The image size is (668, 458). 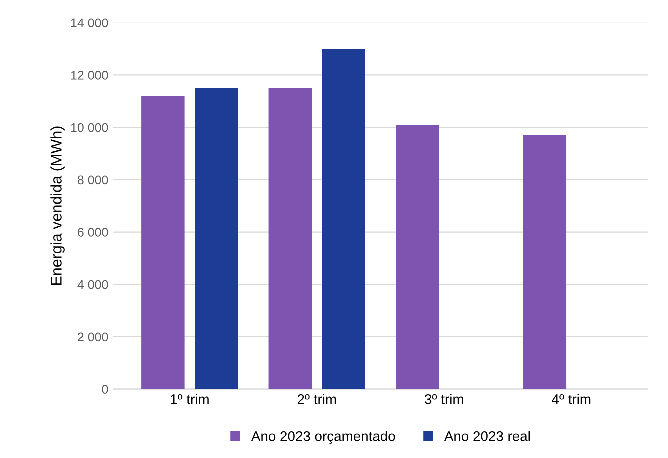 What do you see at coordinates (444, 399) in the screenshot?
I see `x-tick-label: 3º trim` at bounding box center [444, 399].